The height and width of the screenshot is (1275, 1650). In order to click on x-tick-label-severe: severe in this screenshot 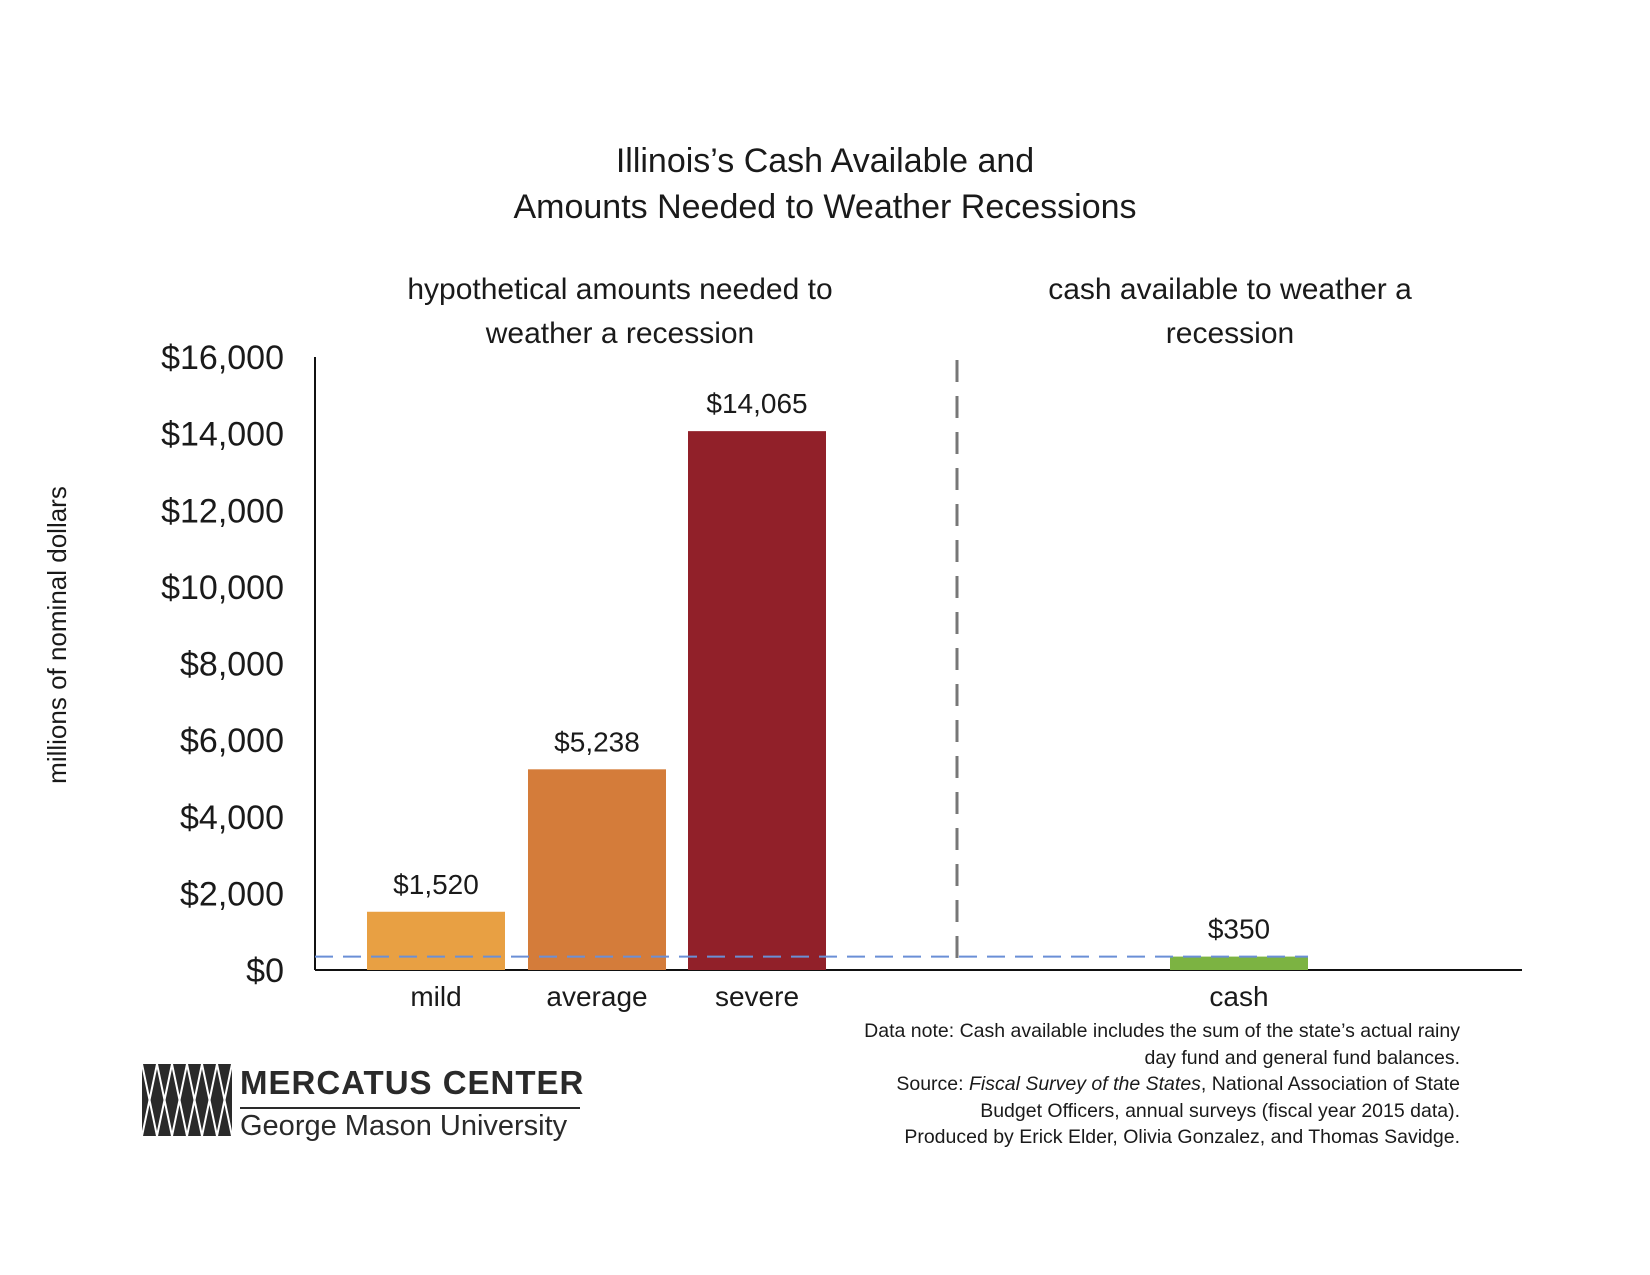, I will do `click(757, 996)`.